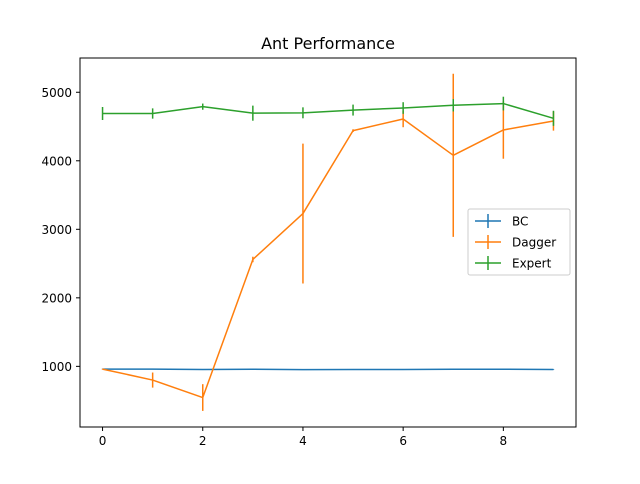  Describe the element at coordinates (532, 264) in the screenshot. I see `legend-label: Expert` at that location.